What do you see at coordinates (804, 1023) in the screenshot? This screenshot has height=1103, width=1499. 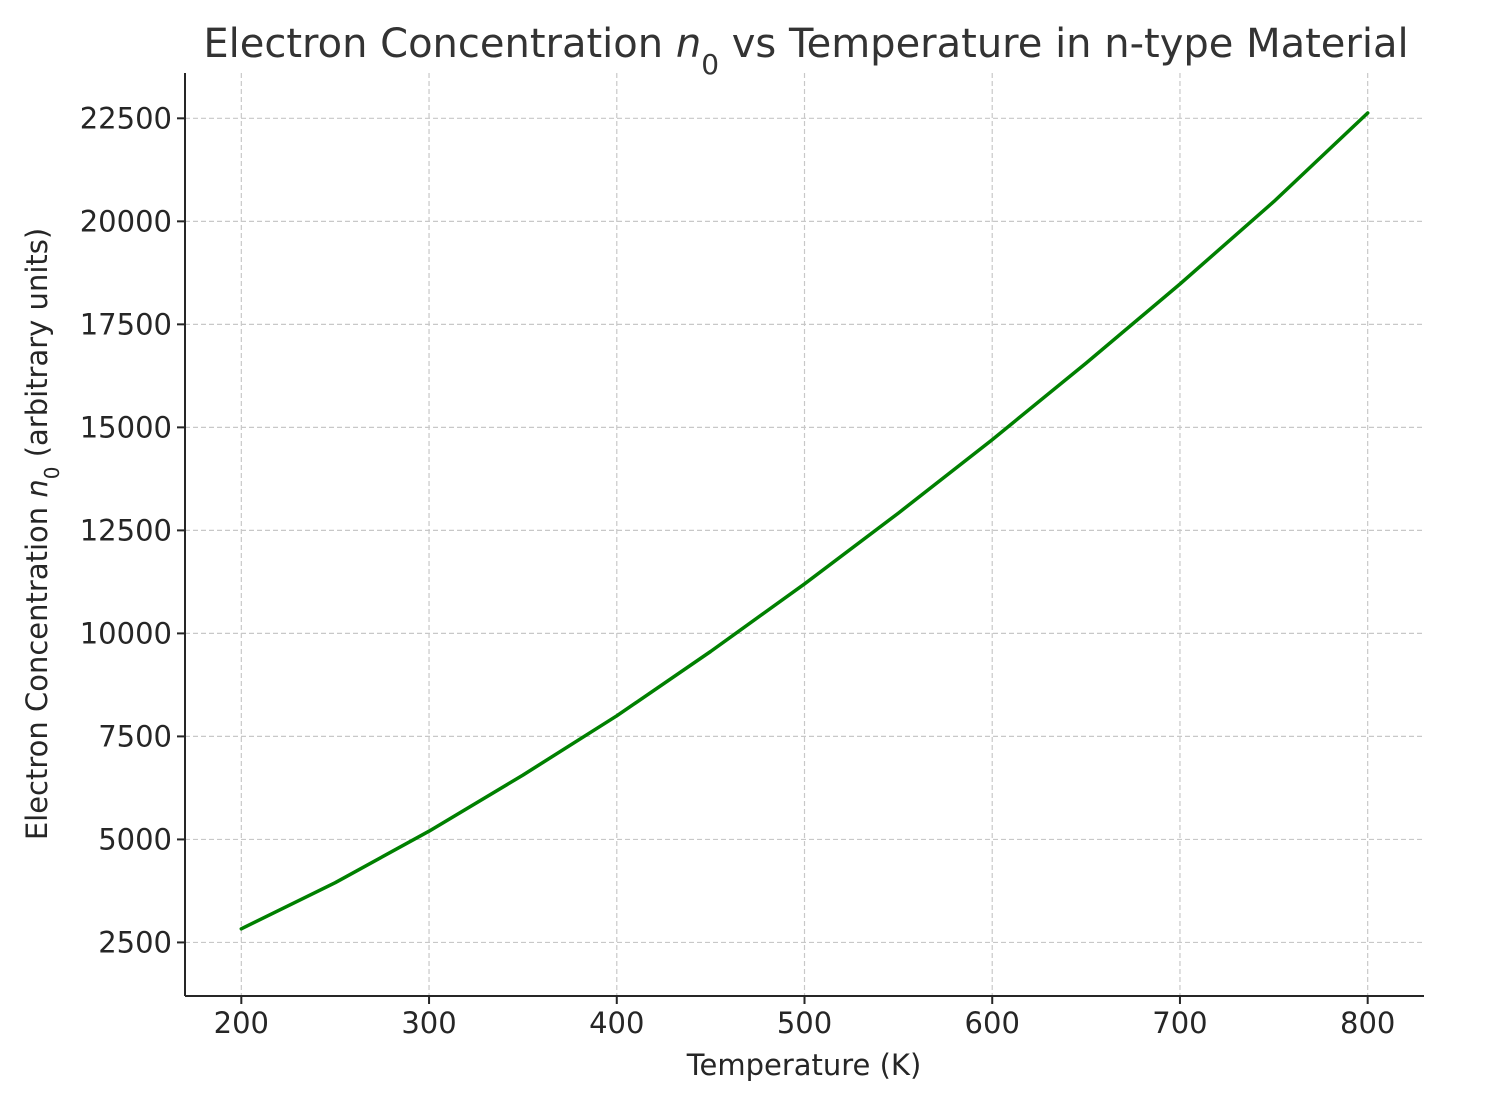 I see `x-tick-label: 500` at bounding box center [804, 1023].